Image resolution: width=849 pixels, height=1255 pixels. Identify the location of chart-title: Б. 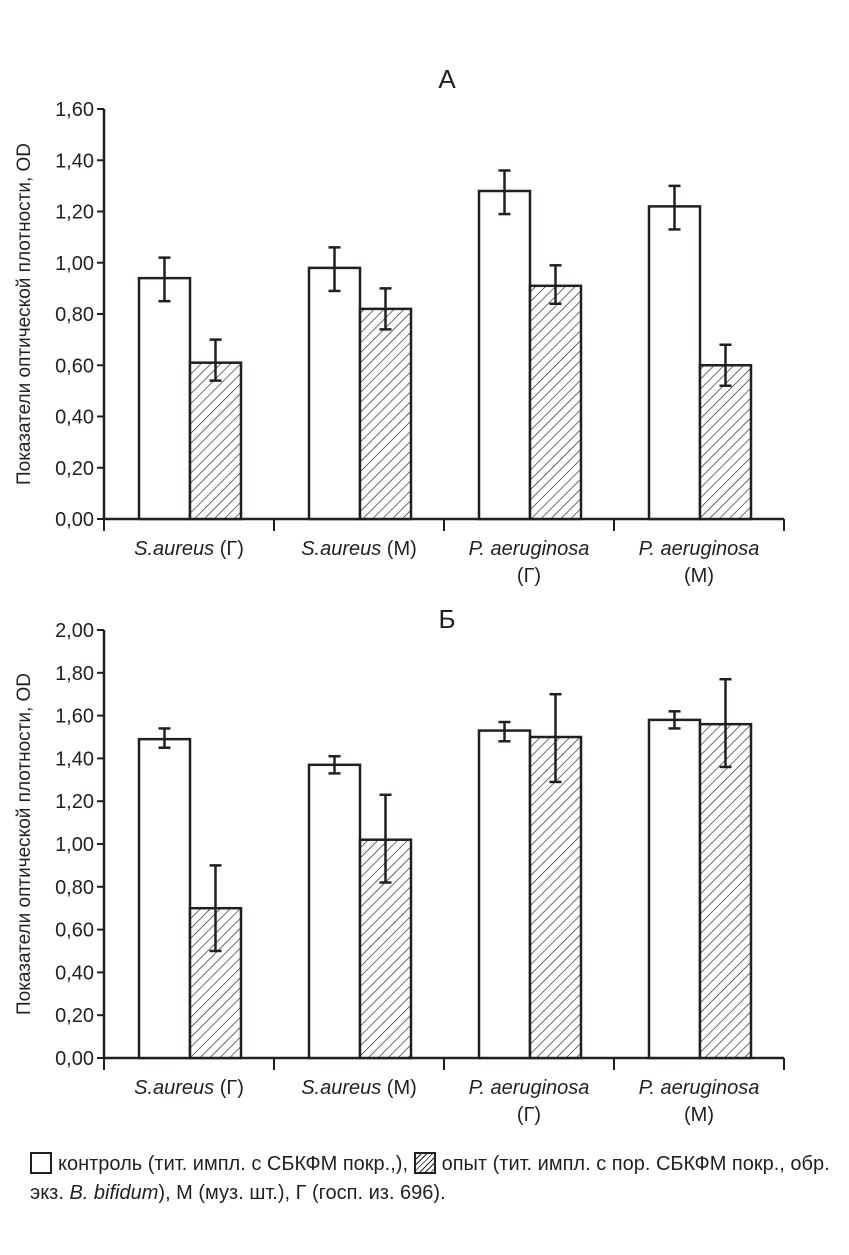
(446, 619).